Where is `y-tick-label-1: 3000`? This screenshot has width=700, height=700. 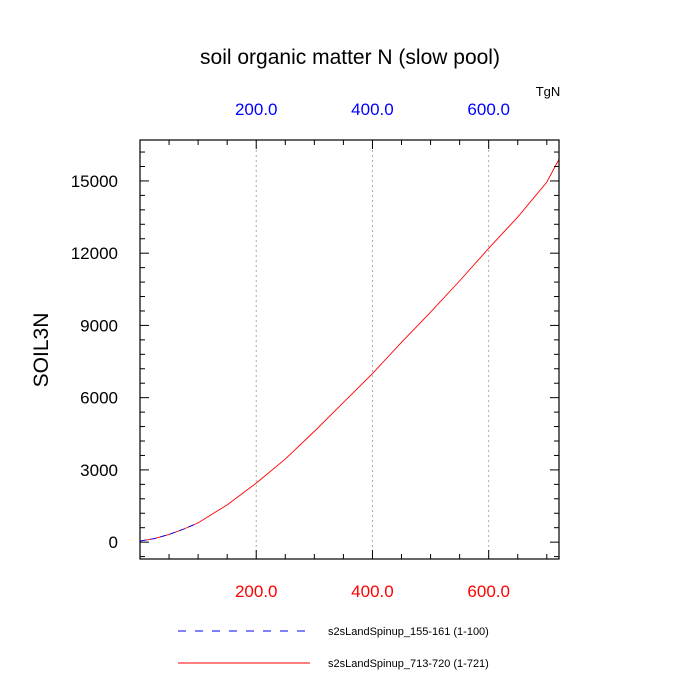 y-tick-label-1: 3000 is located at coordinates (99, 470).